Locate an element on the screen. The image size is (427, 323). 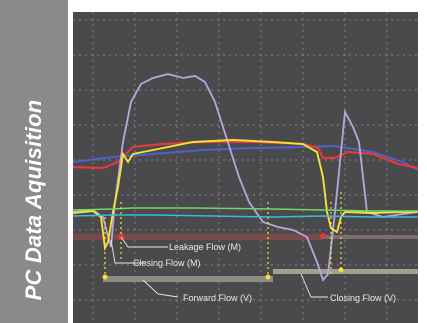
leader-lines is located at coordinates (219, 267).